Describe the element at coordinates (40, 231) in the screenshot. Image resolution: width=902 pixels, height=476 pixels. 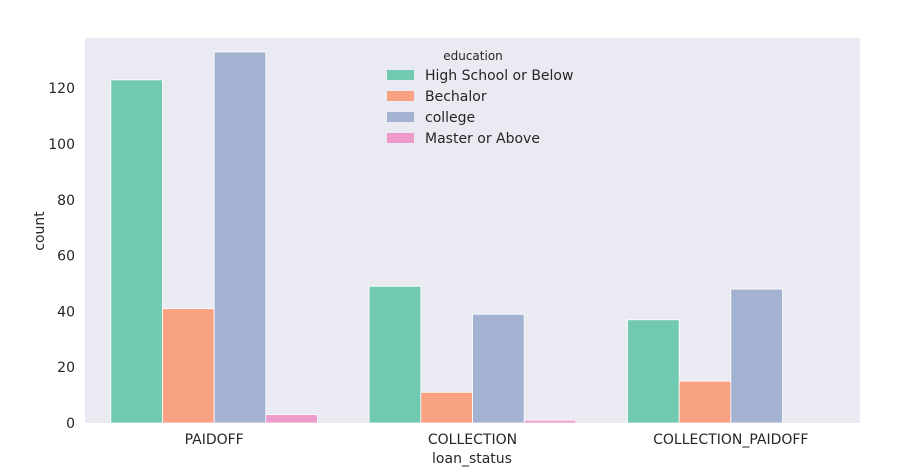
I see `y-axis-label: count` at that location.